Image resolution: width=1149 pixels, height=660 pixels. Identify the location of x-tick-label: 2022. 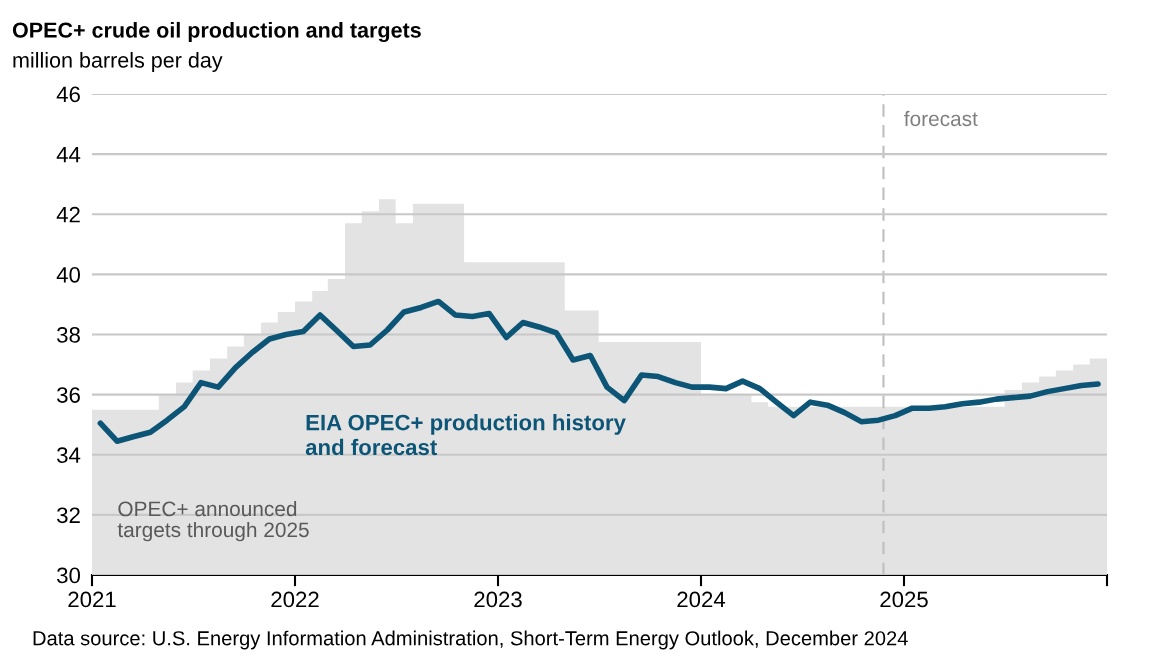
(295, 599).